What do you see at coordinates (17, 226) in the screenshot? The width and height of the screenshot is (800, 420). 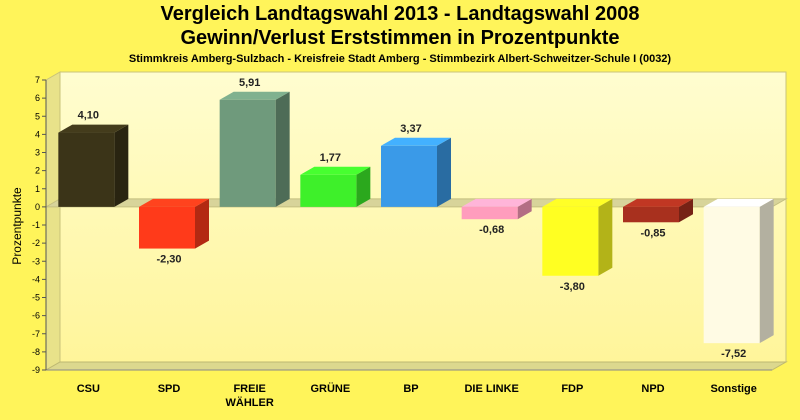 I see `y-axis-label: Prozentpunkte` at bounding box center [17, 226].